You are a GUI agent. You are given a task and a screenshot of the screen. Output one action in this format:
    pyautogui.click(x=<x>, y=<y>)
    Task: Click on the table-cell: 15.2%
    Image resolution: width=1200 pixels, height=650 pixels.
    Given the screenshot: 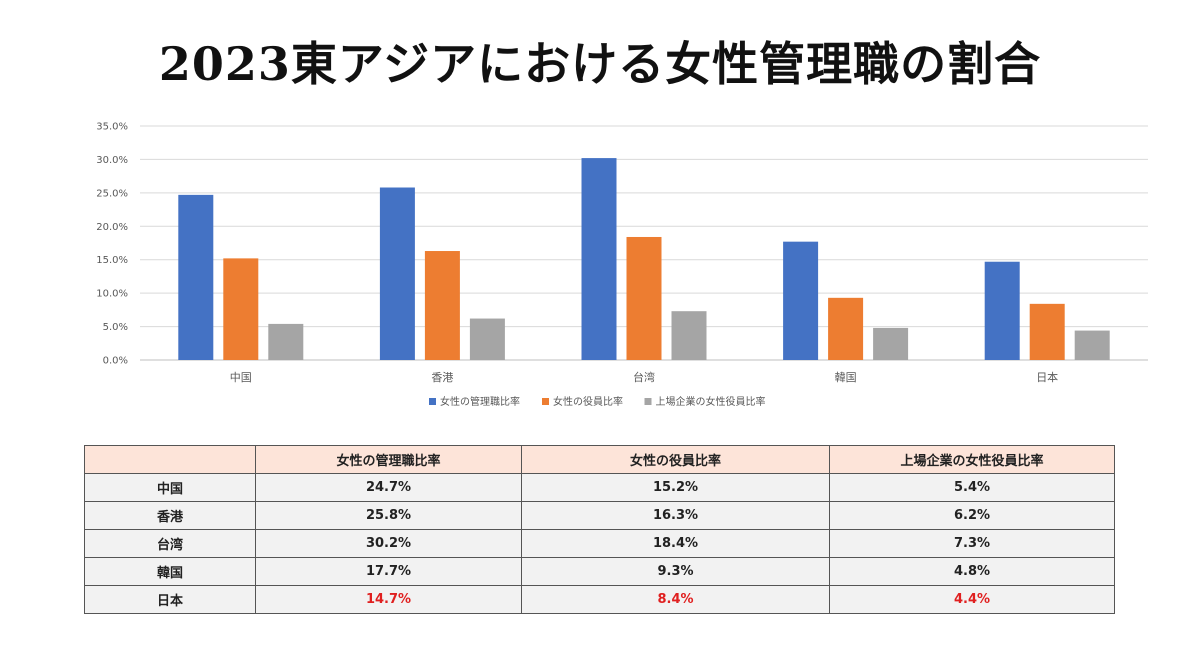 What is the action you would take?
    pyautogui.click(x=675, y=487)
    